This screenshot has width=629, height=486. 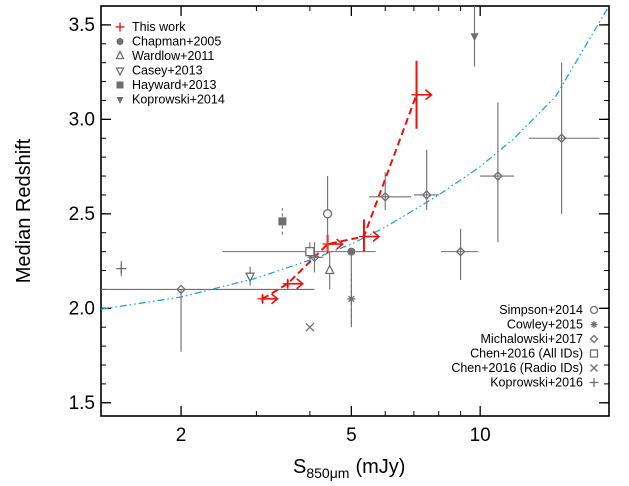 What do you see at coordinates (541, 310) in the screenshot?
I see `legend-entry-label: Simpson+2014` at bounding box center [541, 310].